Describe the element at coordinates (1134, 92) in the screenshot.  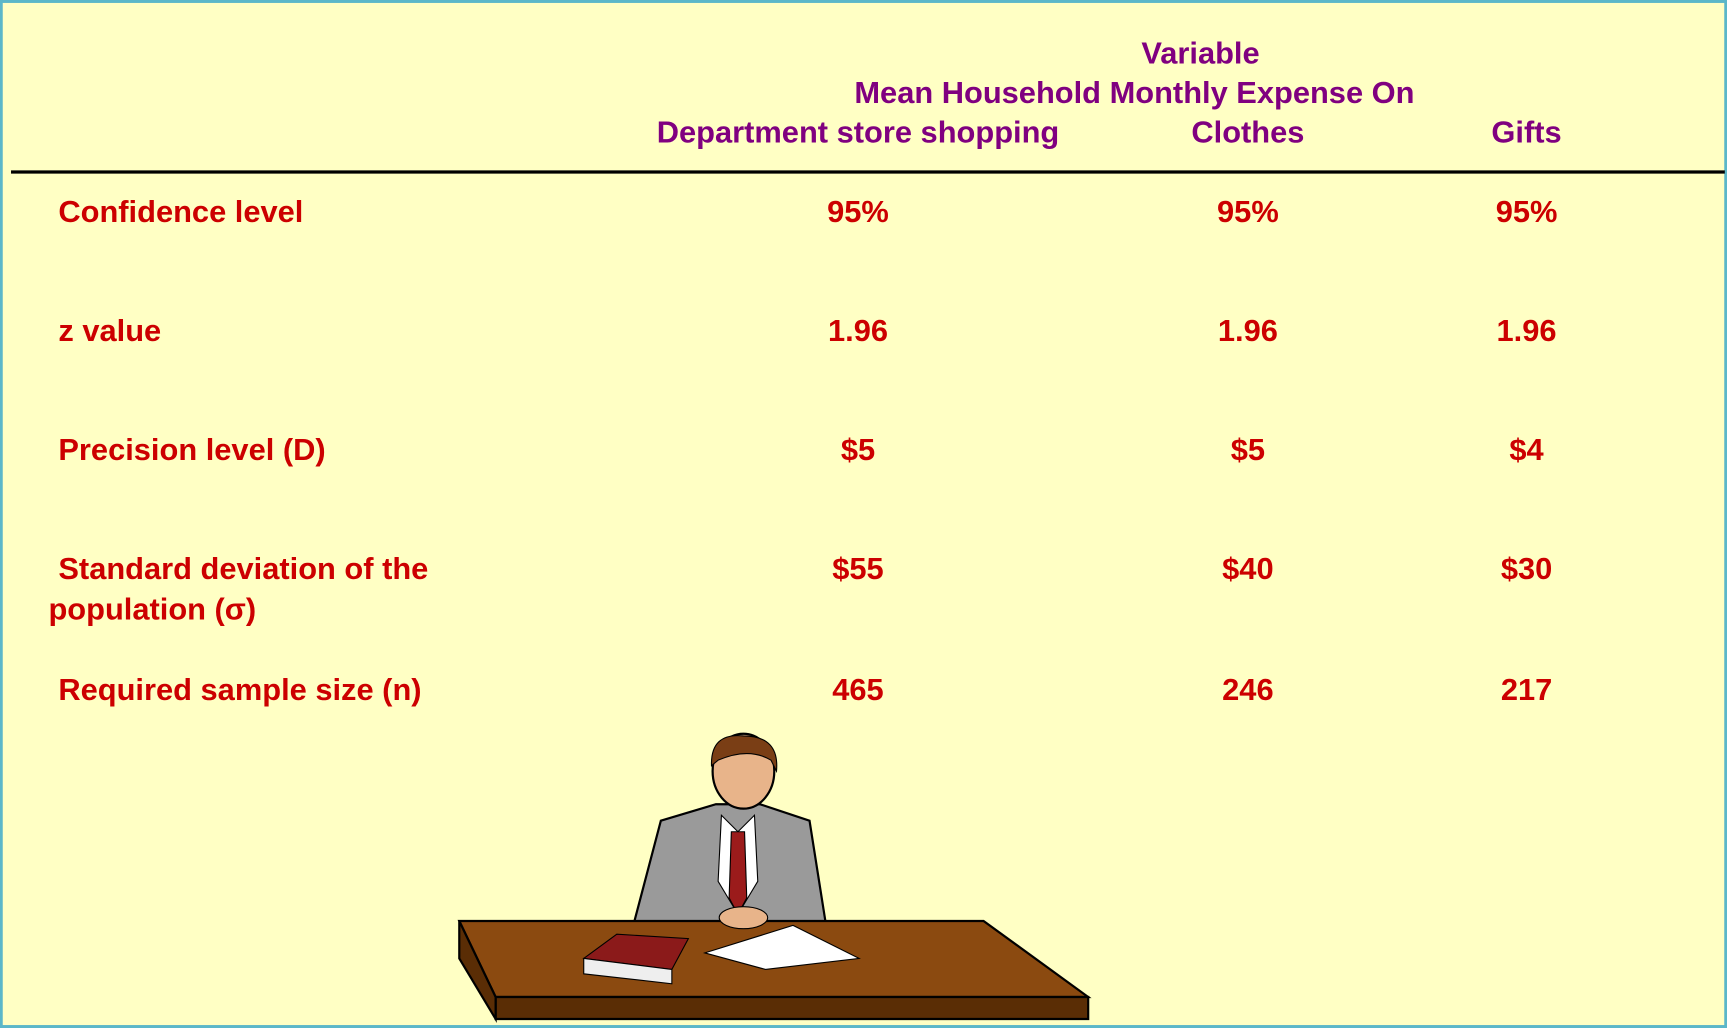
I see `header-subtitle: Mean Household Monthly Expense On` at that location.